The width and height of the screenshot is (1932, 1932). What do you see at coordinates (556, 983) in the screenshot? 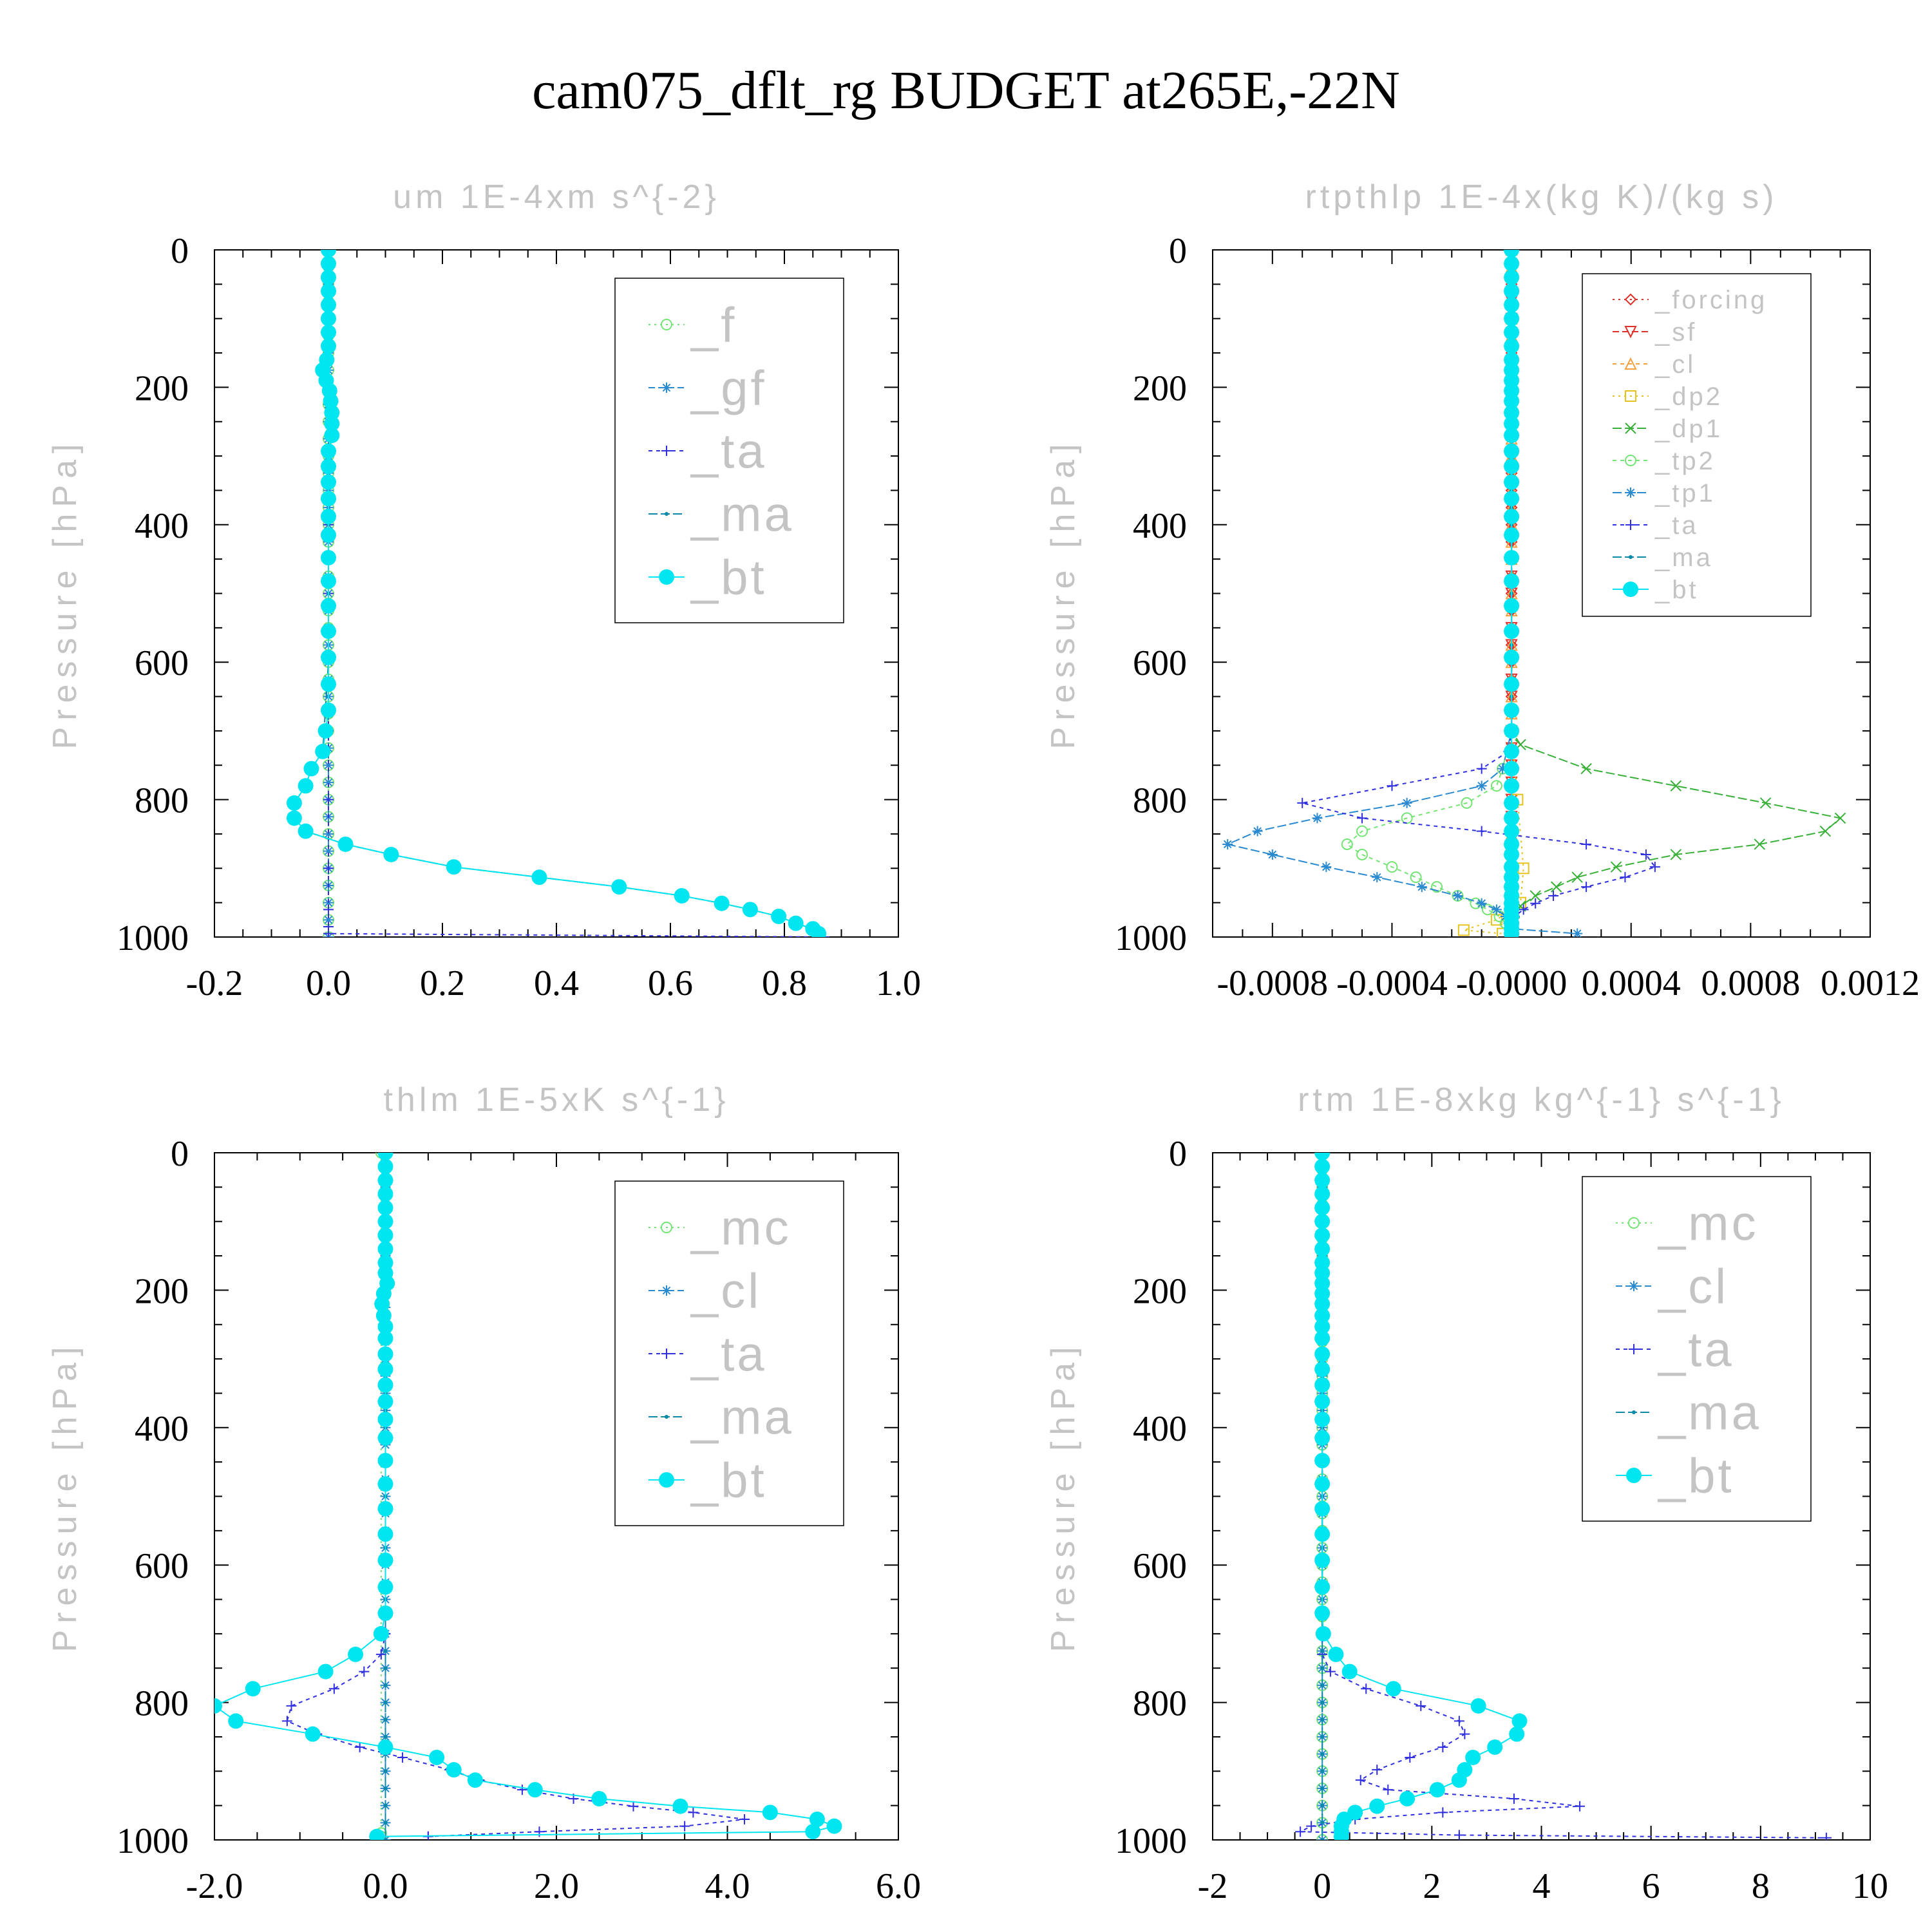
I see `x-tick-label: 0.4` at bounding box center [556, 983].